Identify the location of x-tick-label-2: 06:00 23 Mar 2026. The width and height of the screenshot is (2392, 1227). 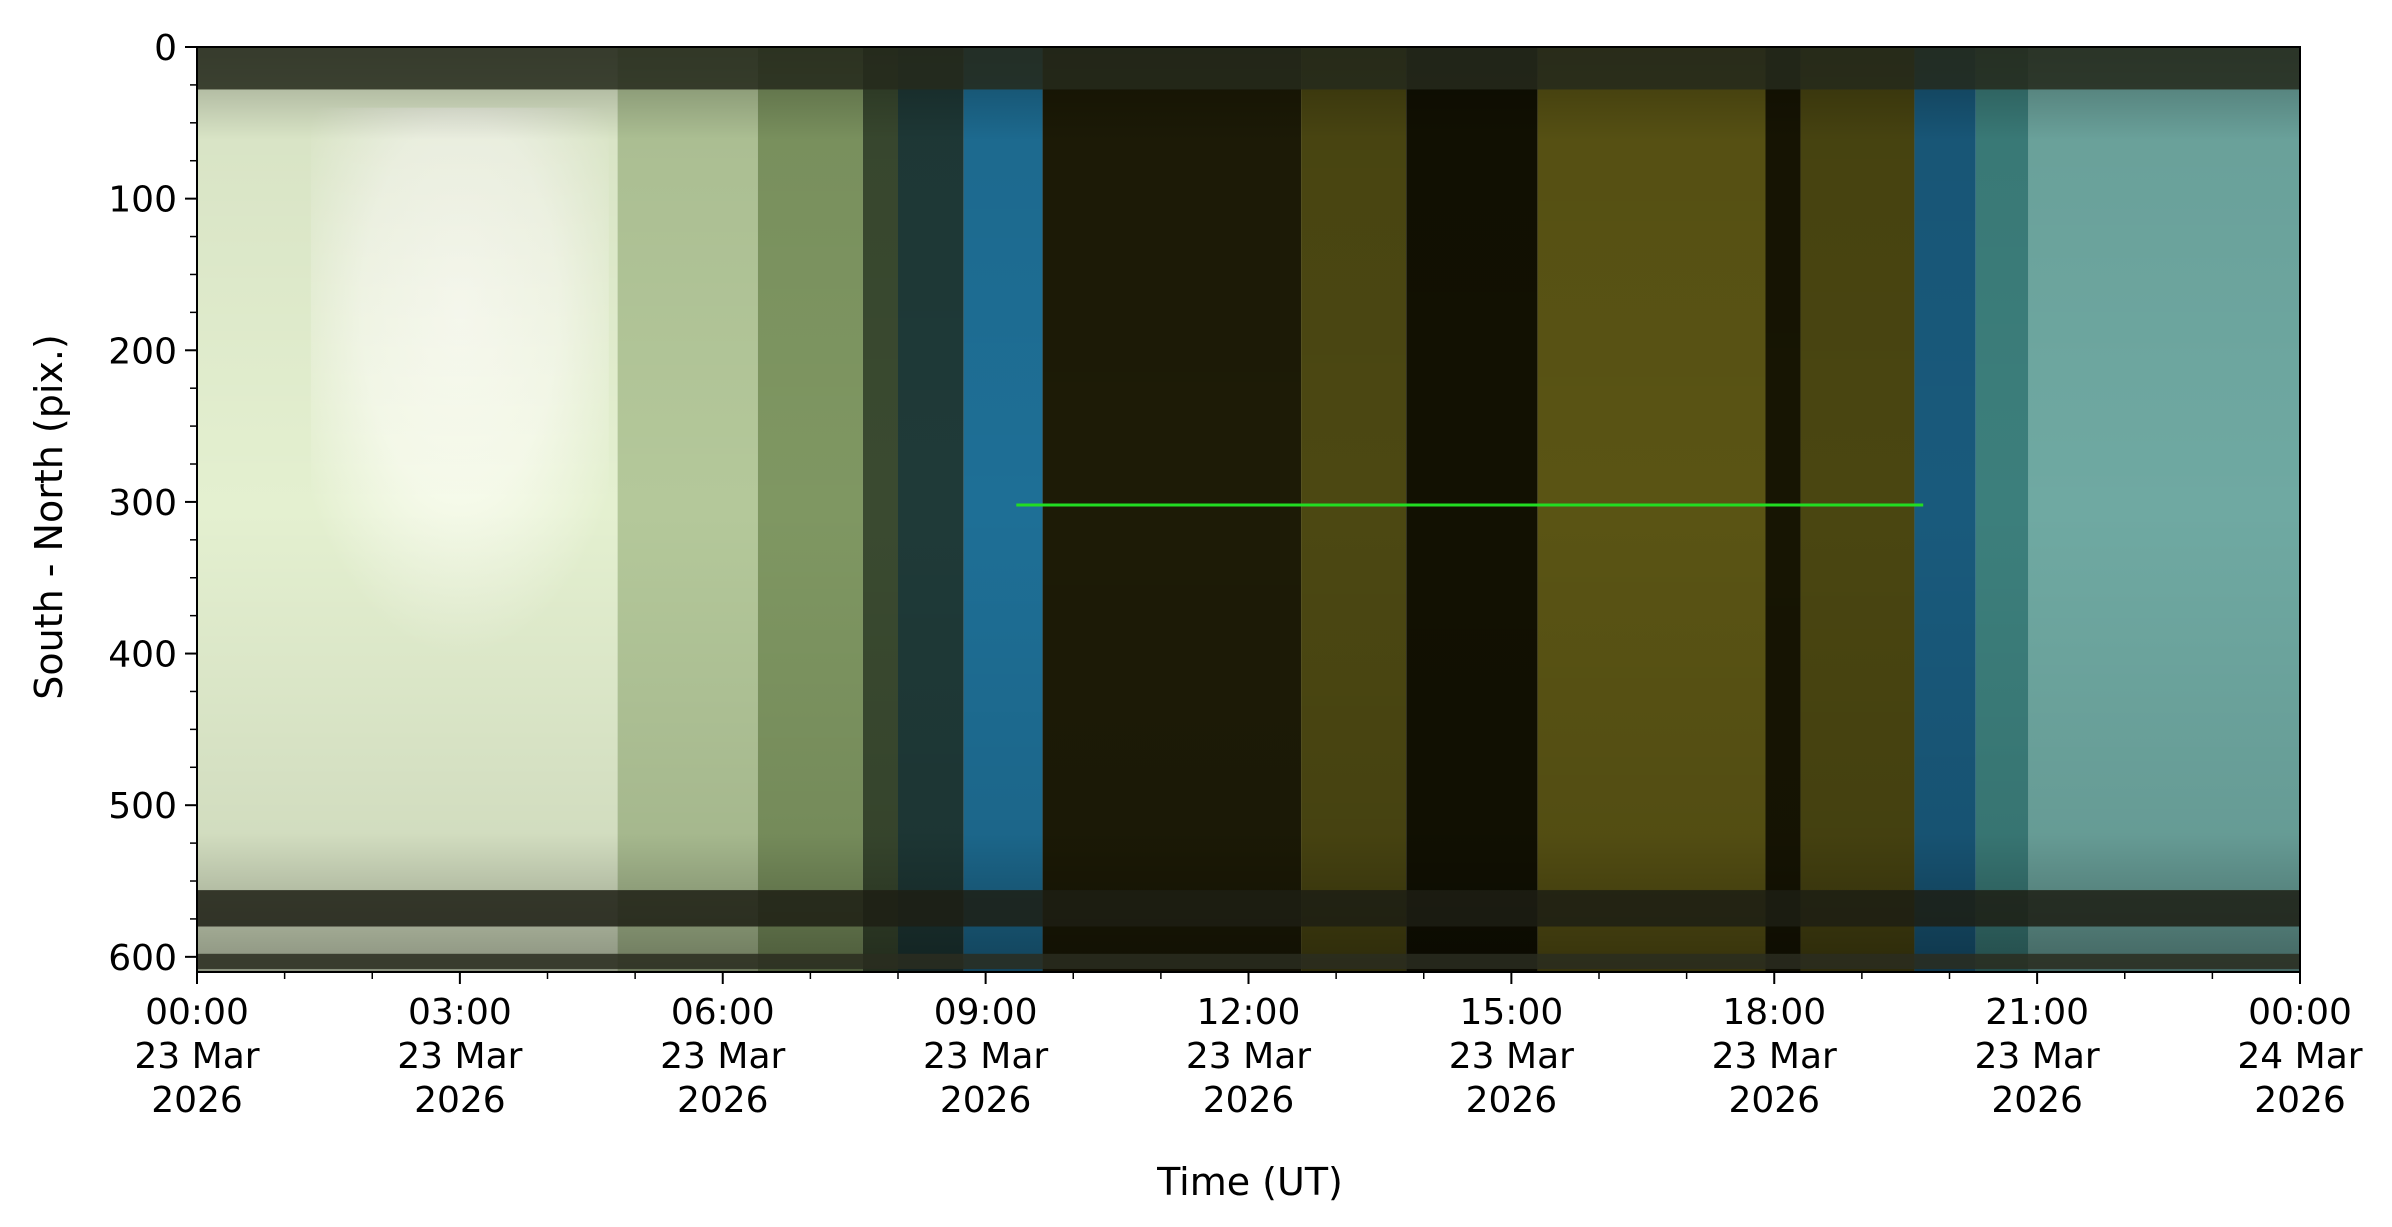
(722, 1056).